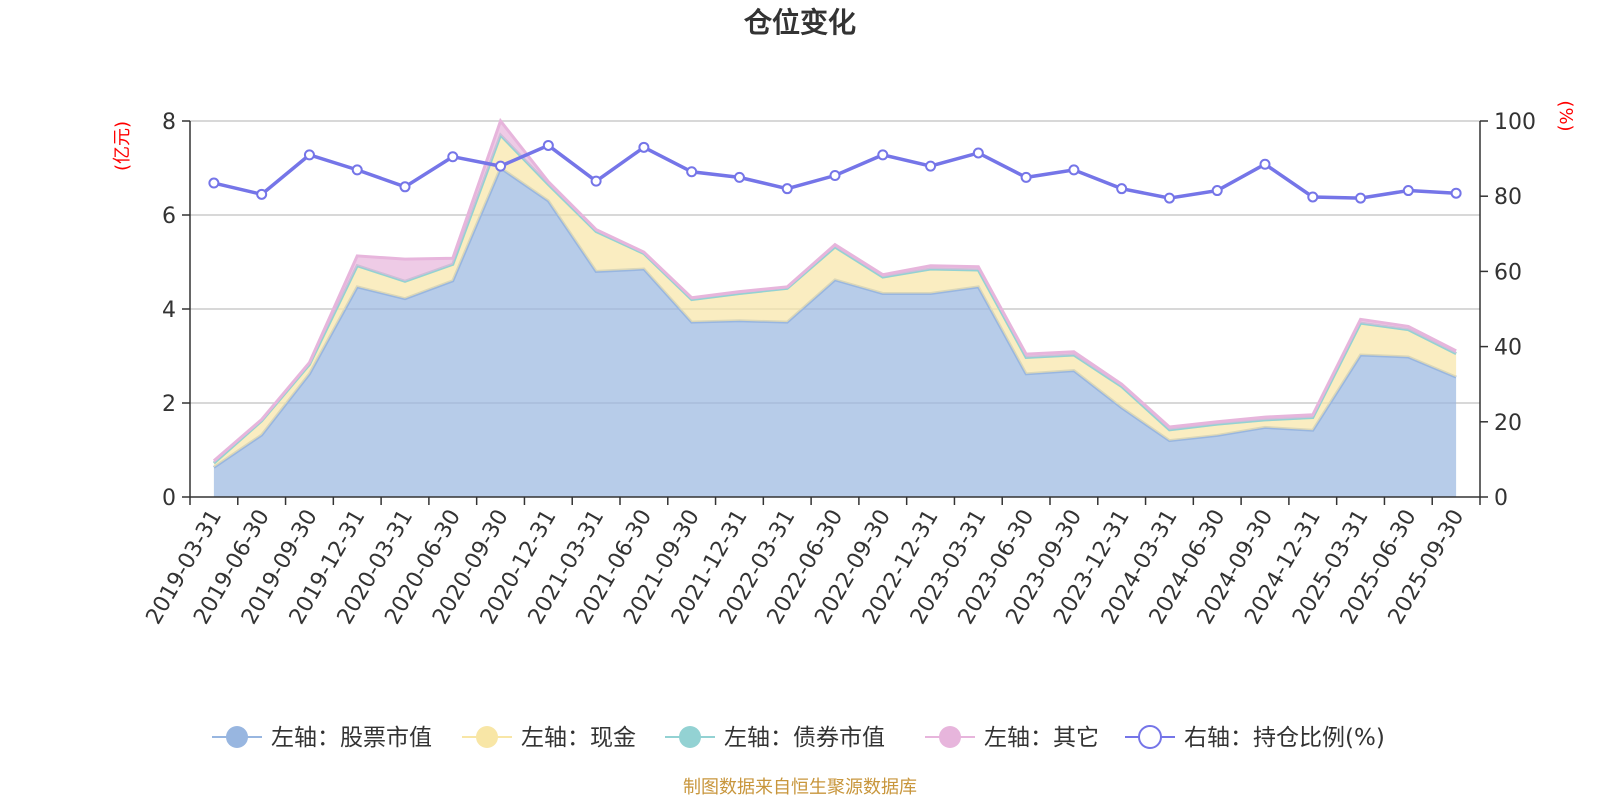 The width and height of the screenshot is (1600, 800). I want to click on legend-label-0: 左轴：股票市值, so click(351, 738).